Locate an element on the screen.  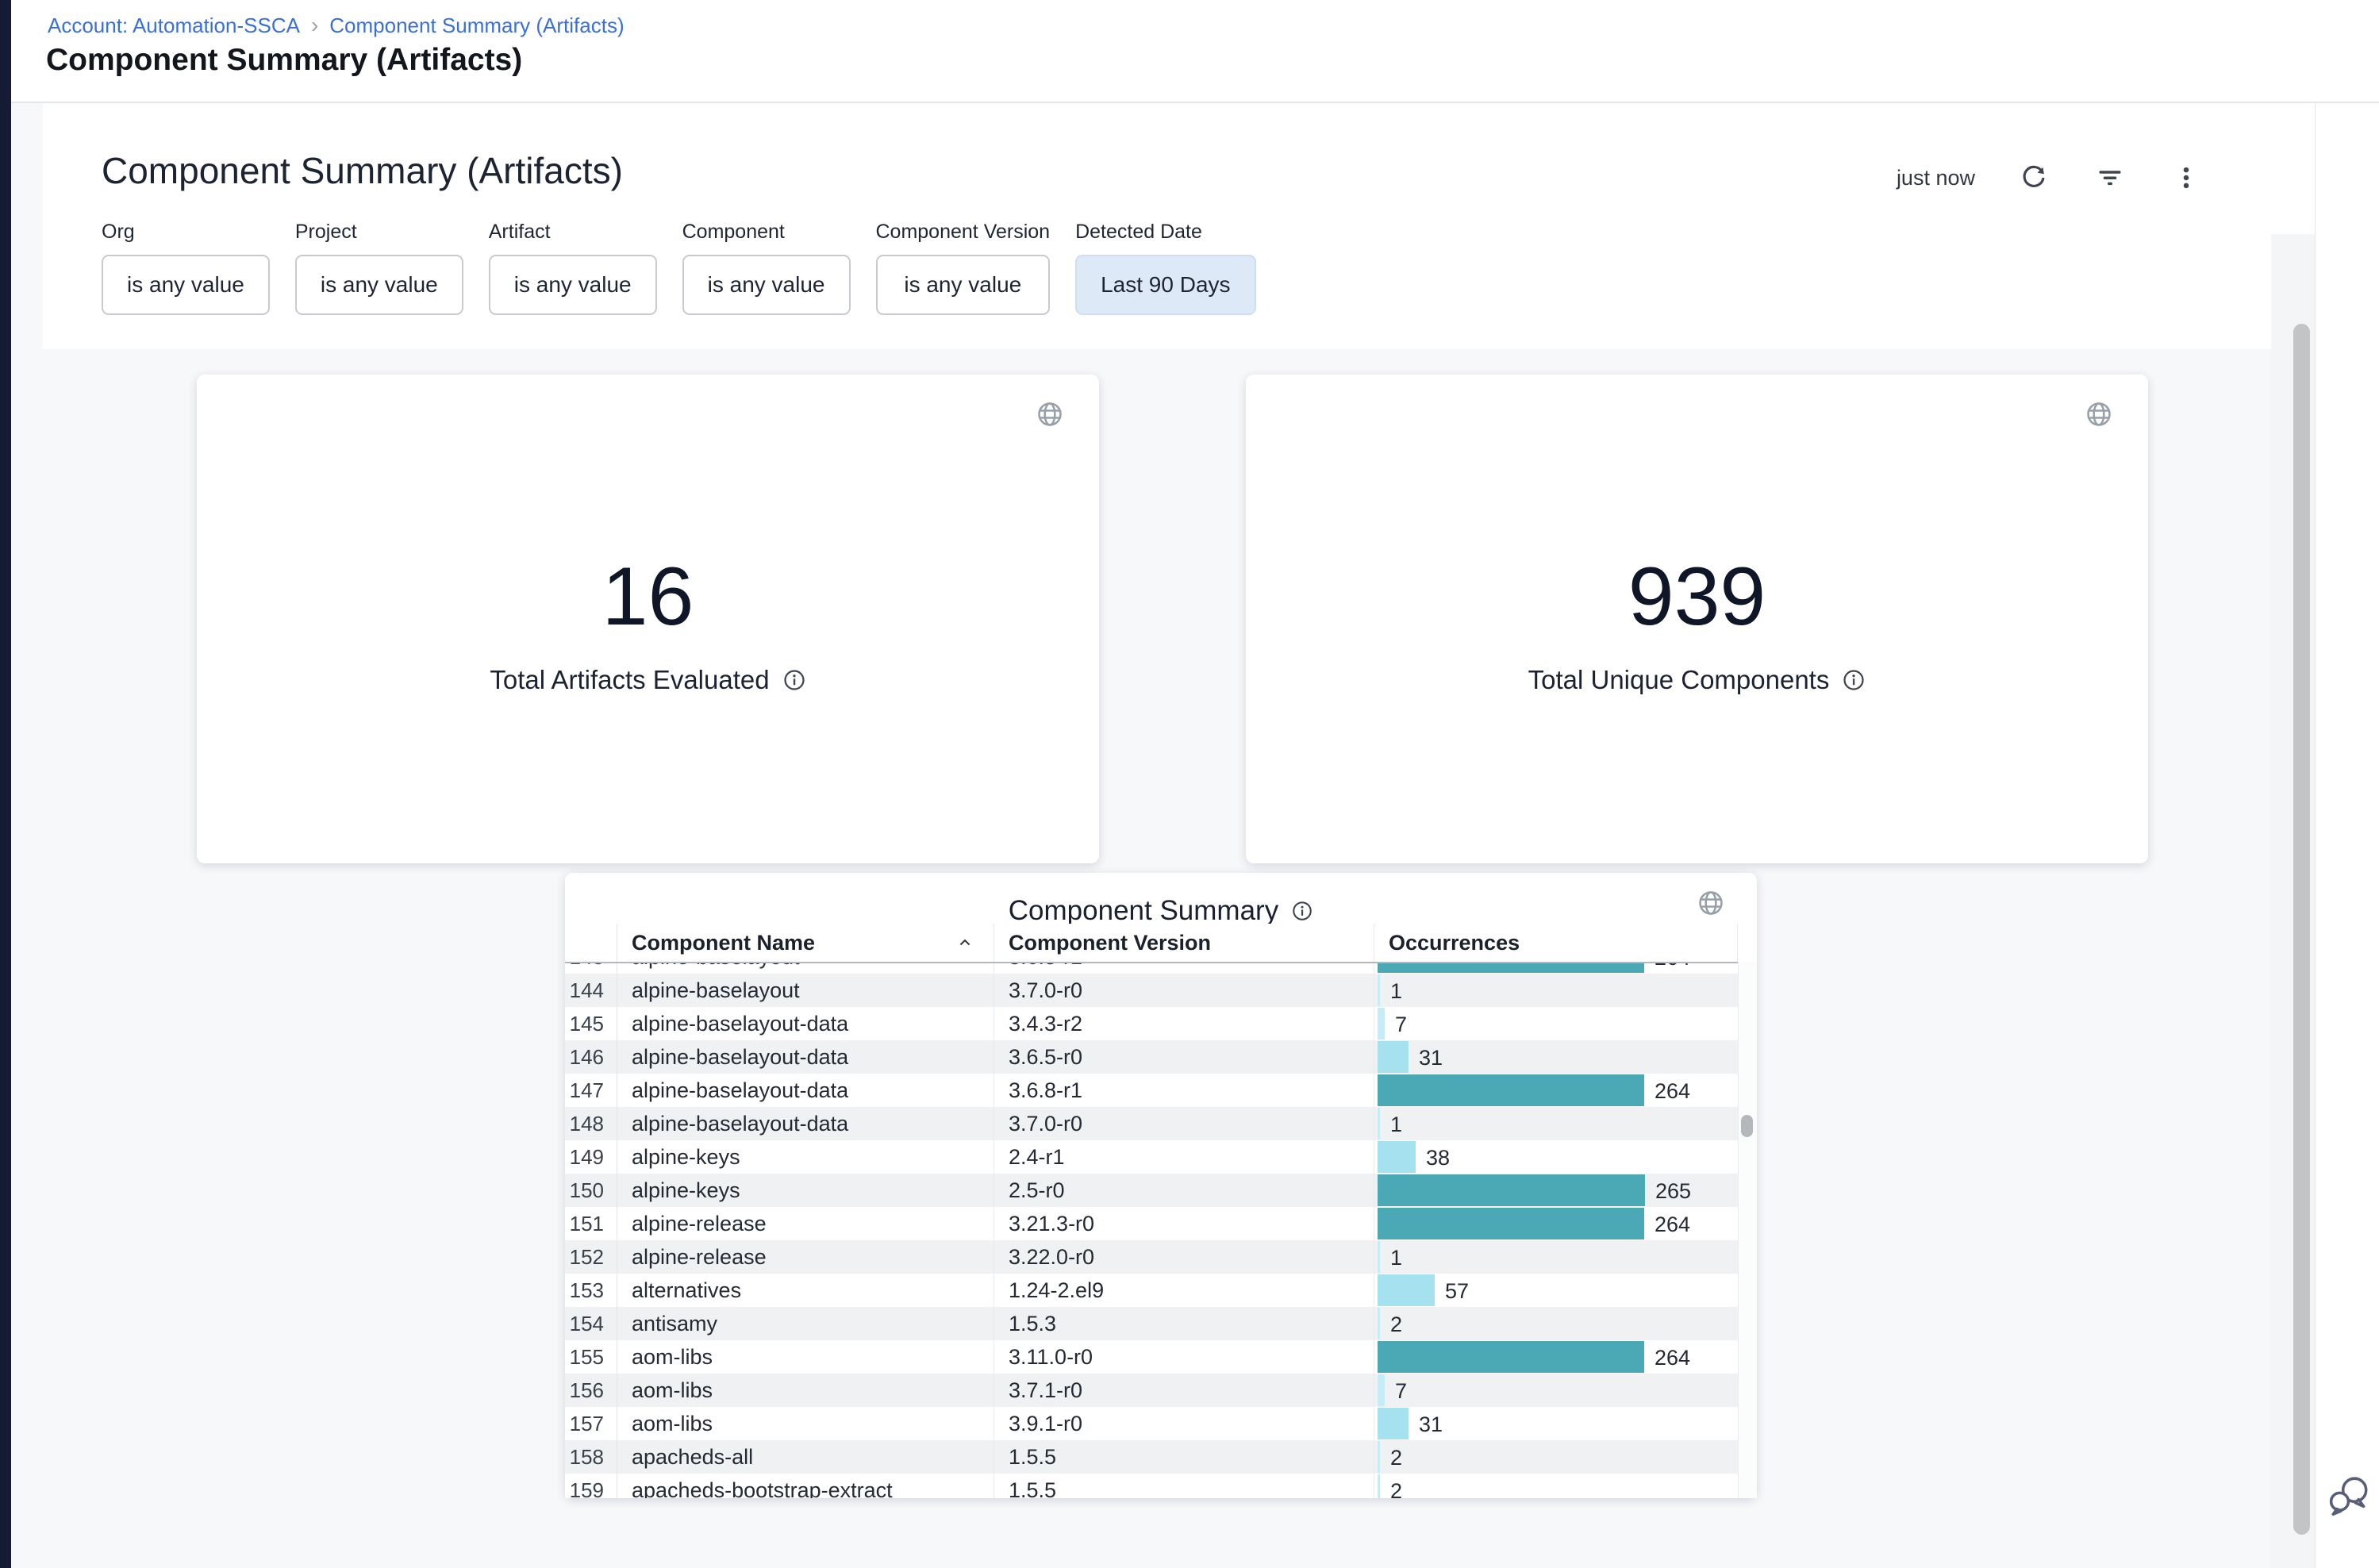
row-number: 147 is located at coordinates (591, 1090).